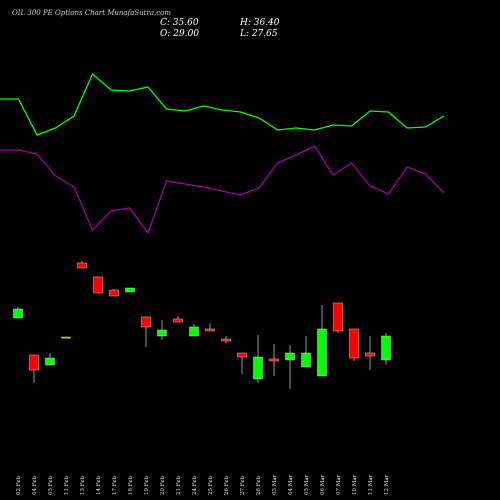 The image size is (500, 500). Describe the element at coordinates (67, 485) in the screenshot. I see `x-tick-label: 11 Feb` at that location.